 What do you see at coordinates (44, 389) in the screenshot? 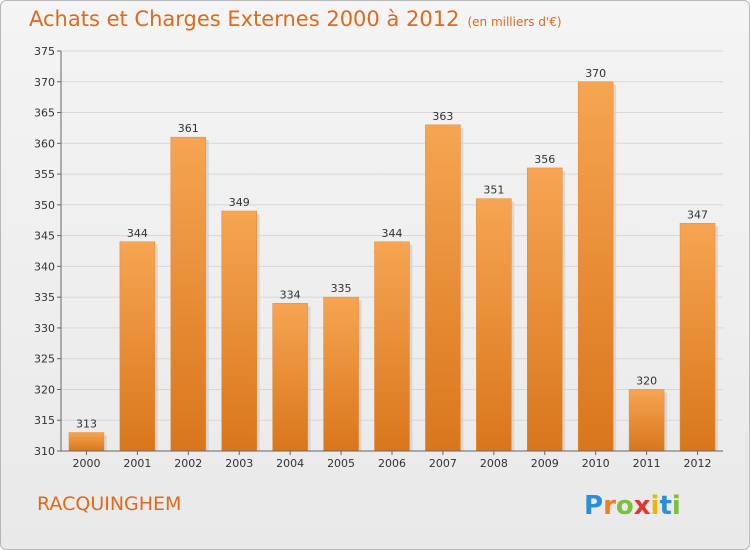
I see `y-tick-label: 320` at bounding box center [44, 389].